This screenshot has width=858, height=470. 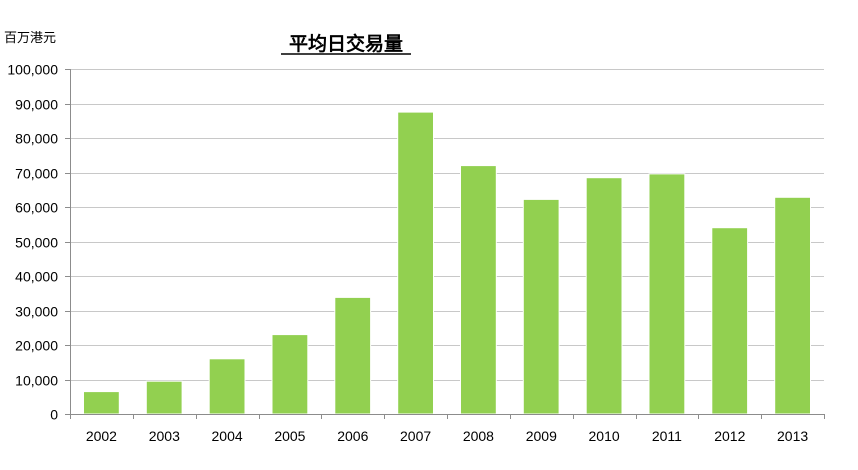 I want to click on y-tick-label: 40,000, so click(x=36, y=277).